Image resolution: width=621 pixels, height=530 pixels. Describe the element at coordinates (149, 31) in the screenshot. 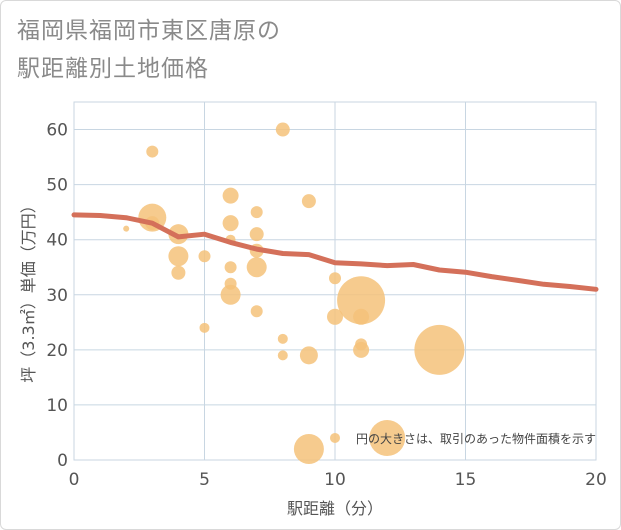

I see `chart-title-line-1: 福岡県福岡市東区唐原の` at that location.